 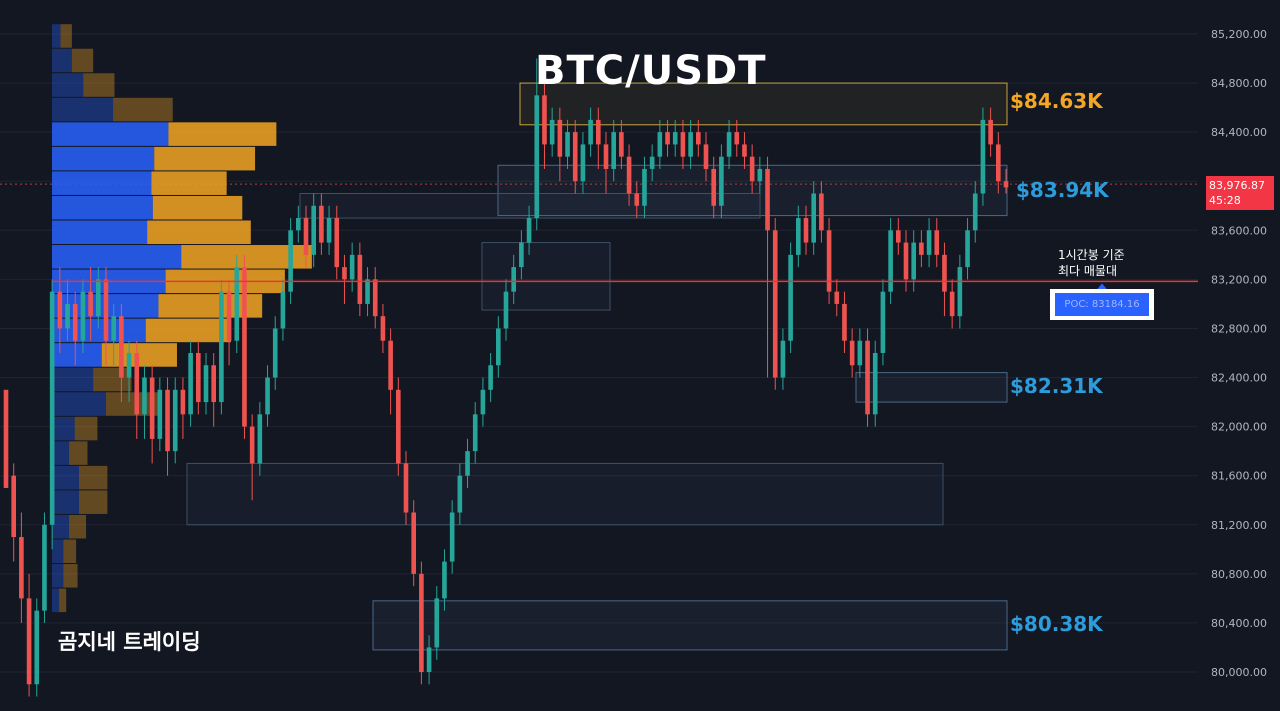 I want to click on zone-label-84630: $84.63K, so click(x=1056, y=101).